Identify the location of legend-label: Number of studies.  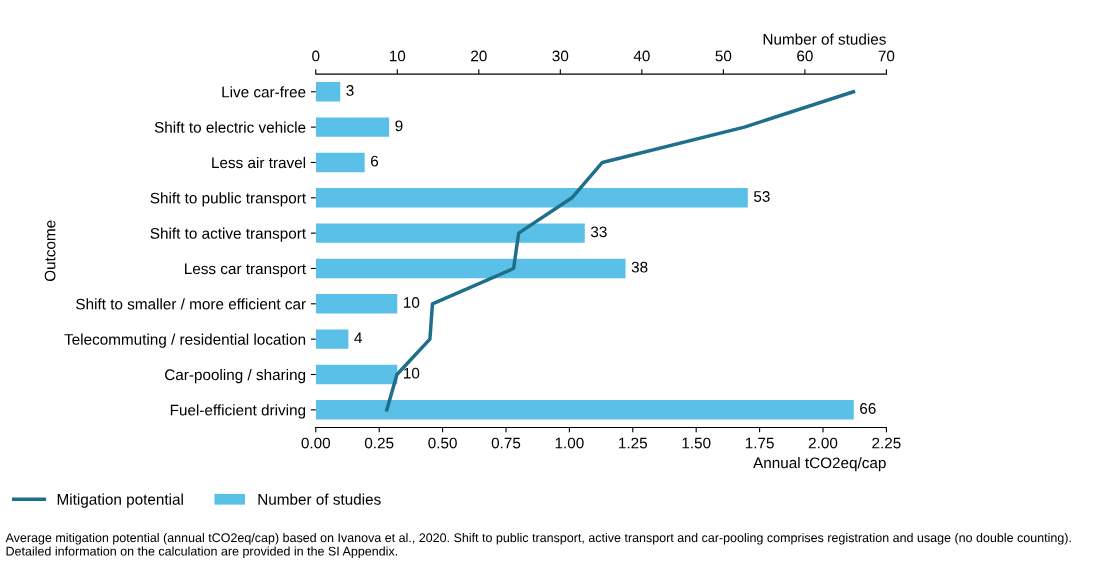
(319, 499).